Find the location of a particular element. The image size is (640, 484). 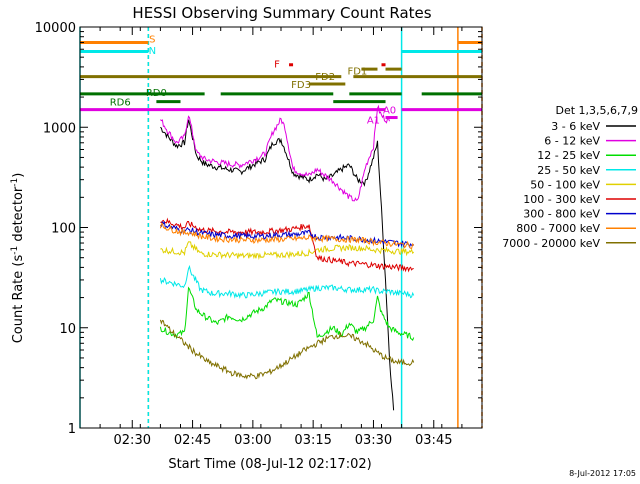

x-tick-label: 03:45 is located at coordinates (433, 440).